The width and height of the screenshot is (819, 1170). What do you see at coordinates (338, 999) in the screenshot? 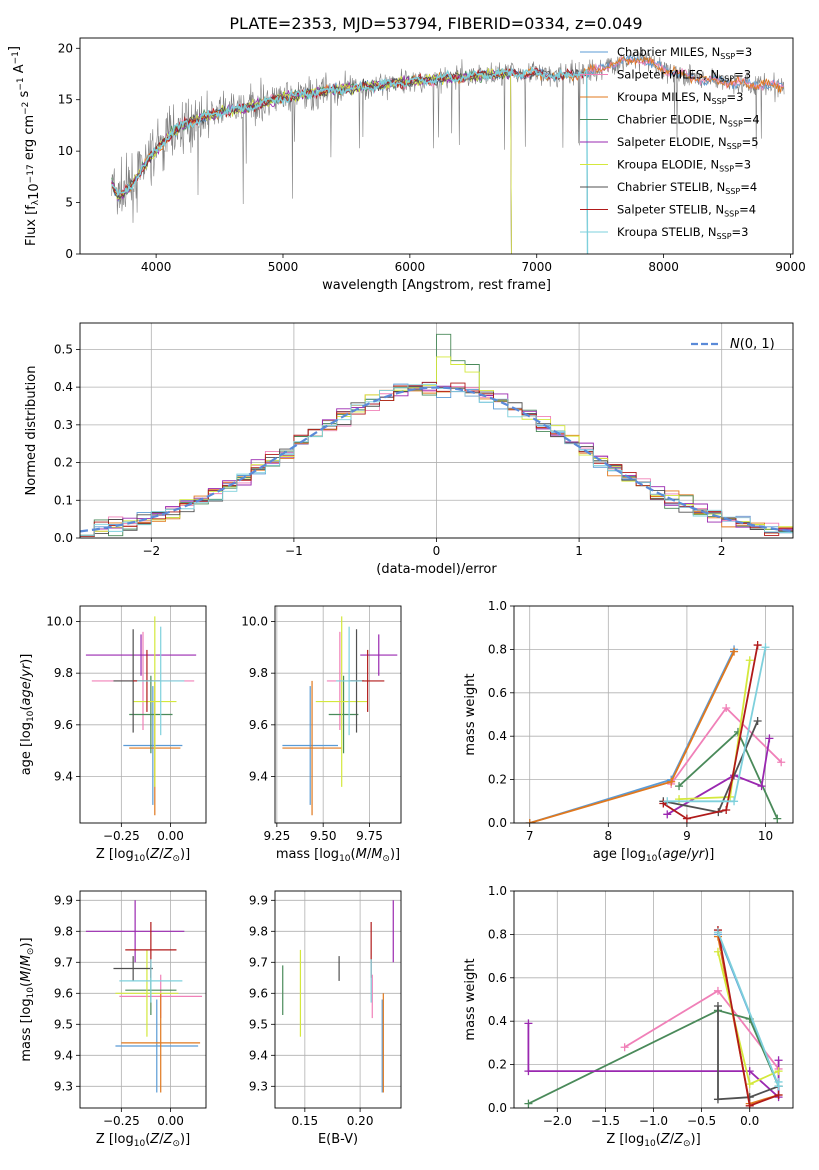
I see `mass-vs-EBV-frame` at bounding box center [338, 999].